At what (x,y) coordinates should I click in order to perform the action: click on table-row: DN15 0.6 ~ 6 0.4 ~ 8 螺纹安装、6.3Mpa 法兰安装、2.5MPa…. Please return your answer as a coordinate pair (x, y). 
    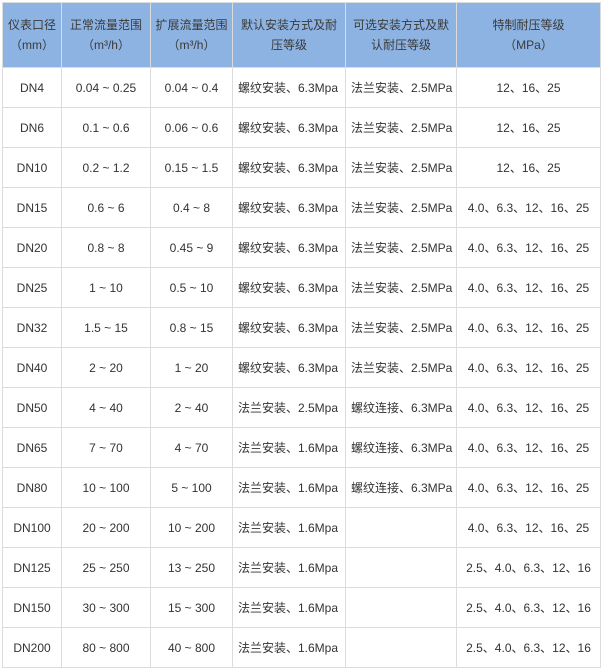
    Looking at the image, I should click on (301, 207).